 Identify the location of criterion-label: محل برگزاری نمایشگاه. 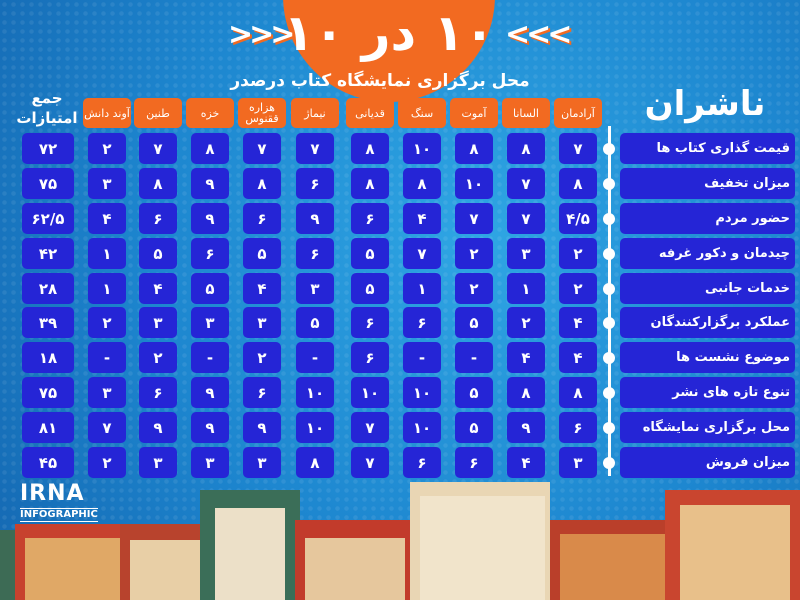
(707, 427).